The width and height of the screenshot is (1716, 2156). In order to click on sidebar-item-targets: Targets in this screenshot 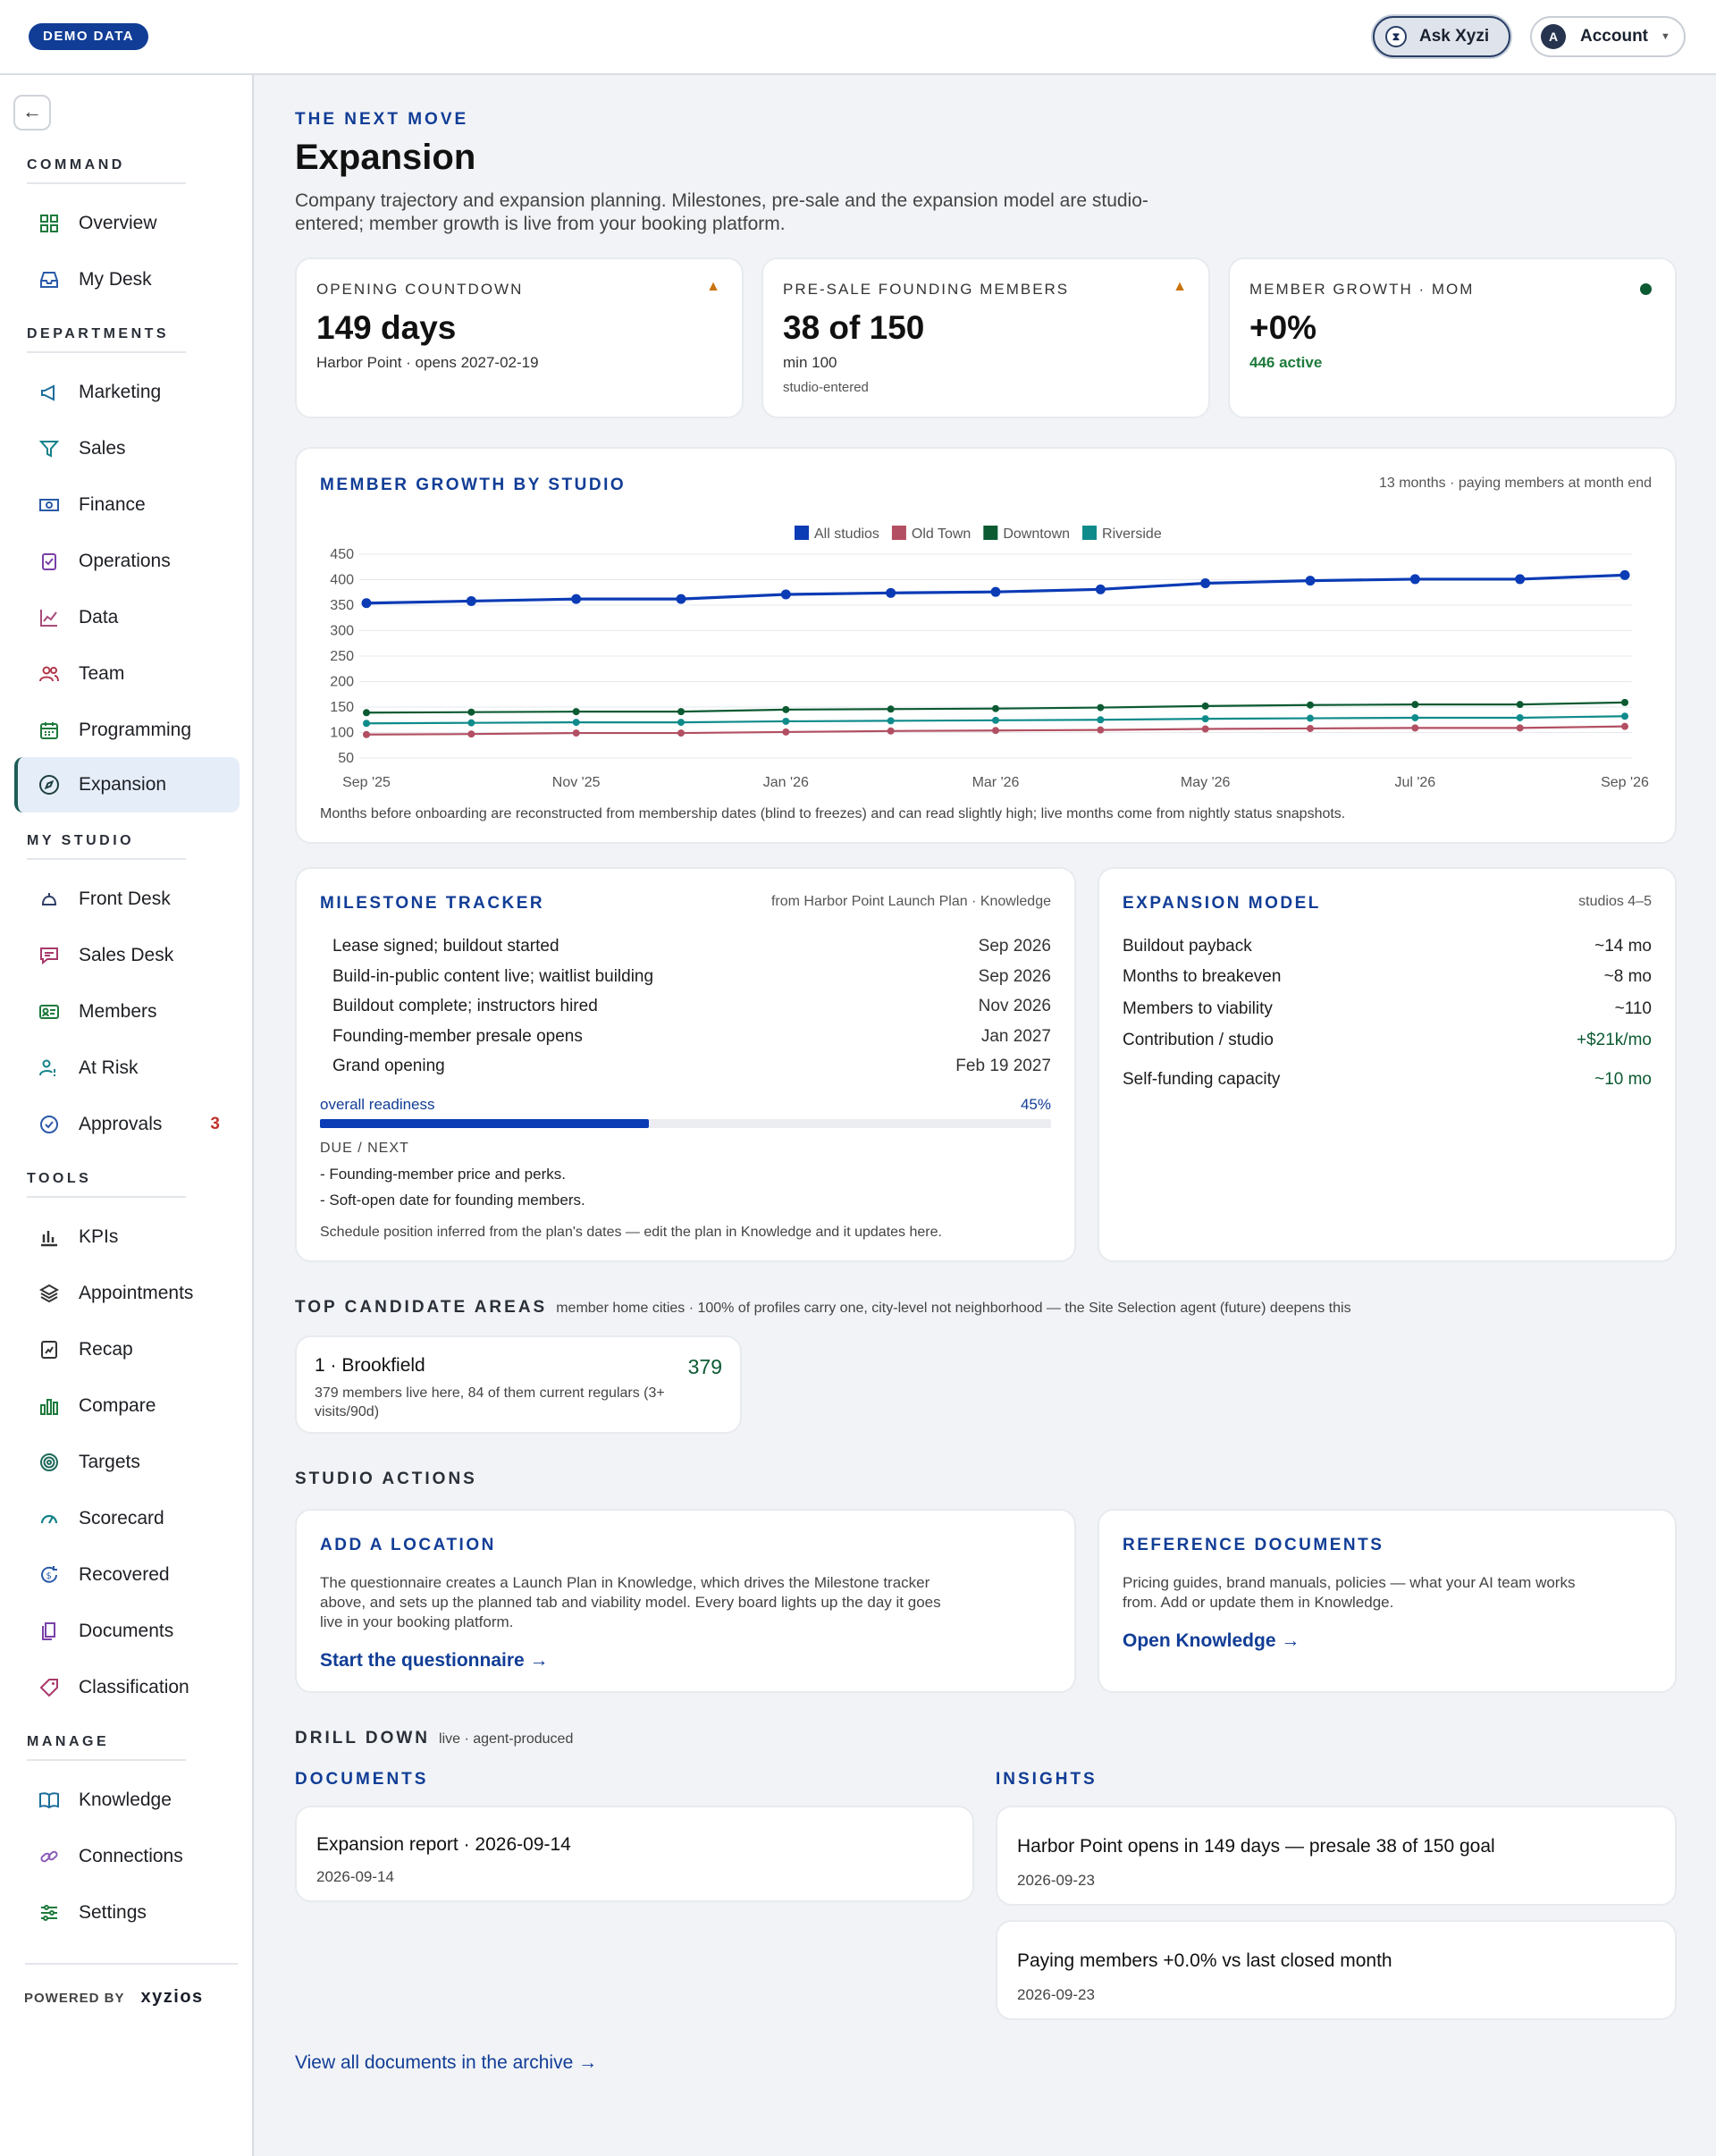, I will do `click(127, 1462)`.